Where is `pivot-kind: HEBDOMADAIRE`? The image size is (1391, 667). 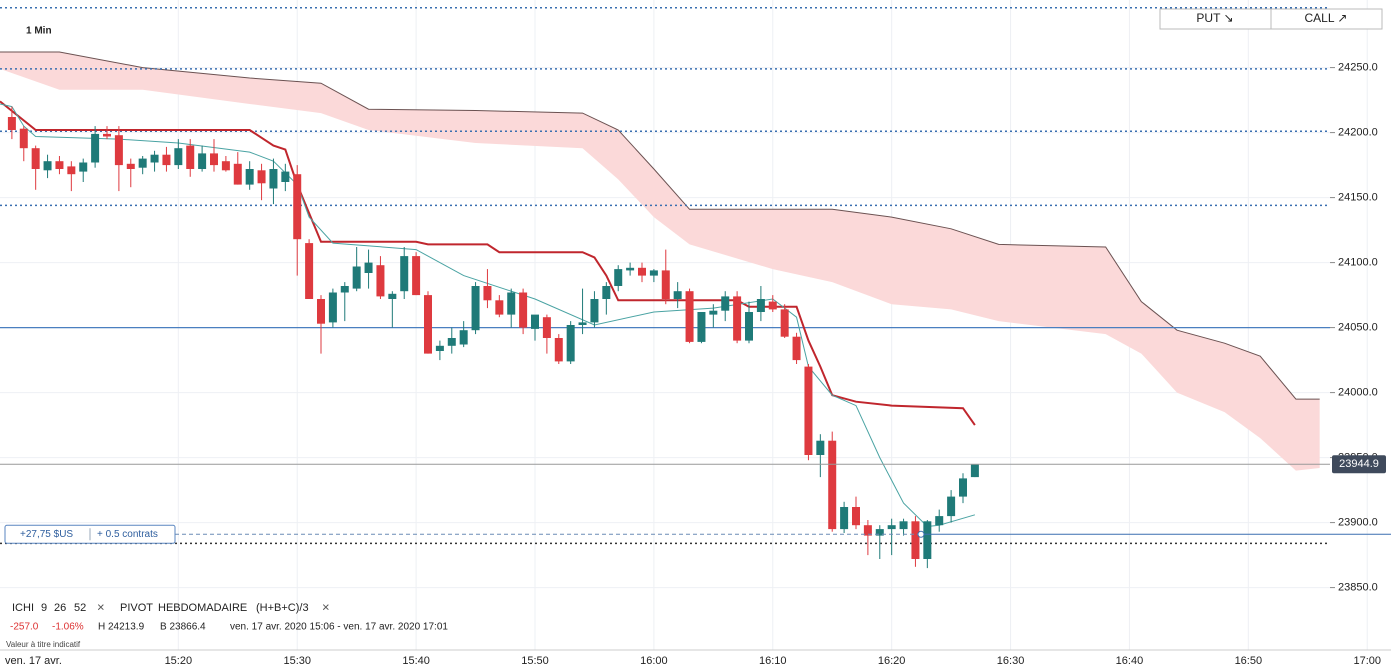
pivot-kind: HEBDOMADAIRE is located at coordinates (202, 608).